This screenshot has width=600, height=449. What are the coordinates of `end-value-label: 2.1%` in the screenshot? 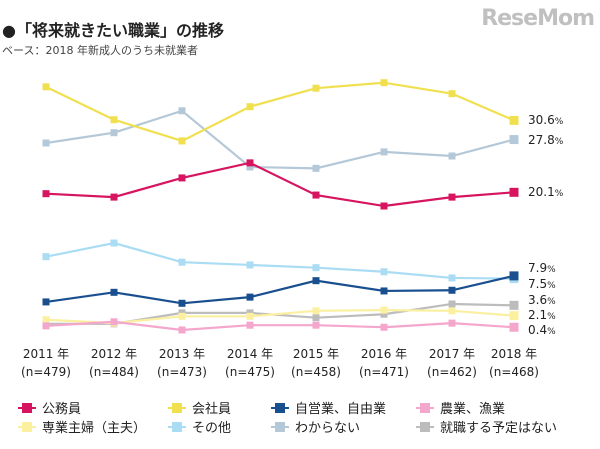 It's located at (542, 315).